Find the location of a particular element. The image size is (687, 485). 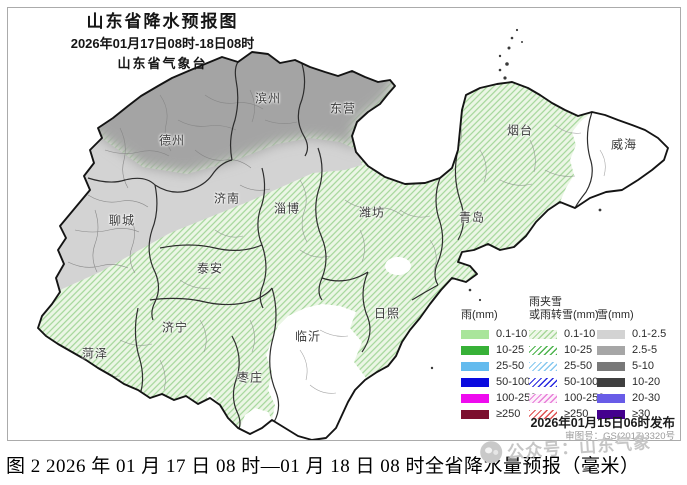

no-precip-zaozhuang is located at coordinates (256, 421).